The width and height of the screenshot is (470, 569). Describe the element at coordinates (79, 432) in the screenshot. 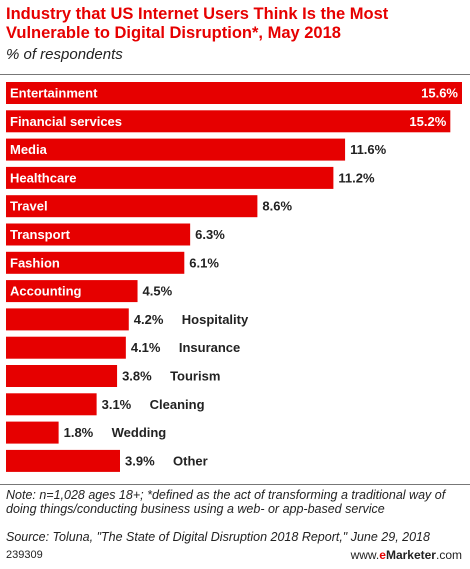

I see `value-label: 1.8%` at that location.